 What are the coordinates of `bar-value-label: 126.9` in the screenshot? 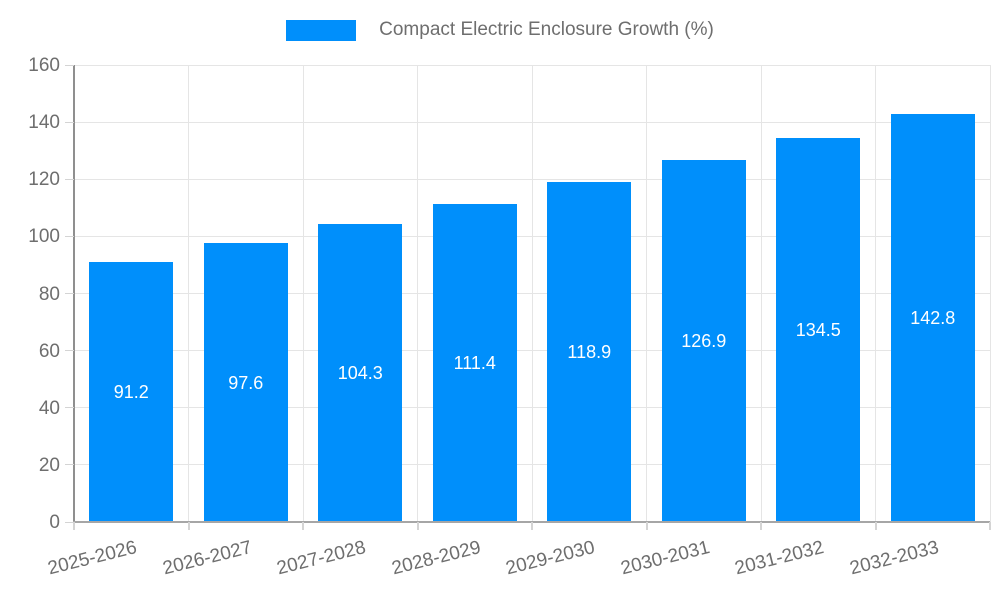 It's located at (704, 340).